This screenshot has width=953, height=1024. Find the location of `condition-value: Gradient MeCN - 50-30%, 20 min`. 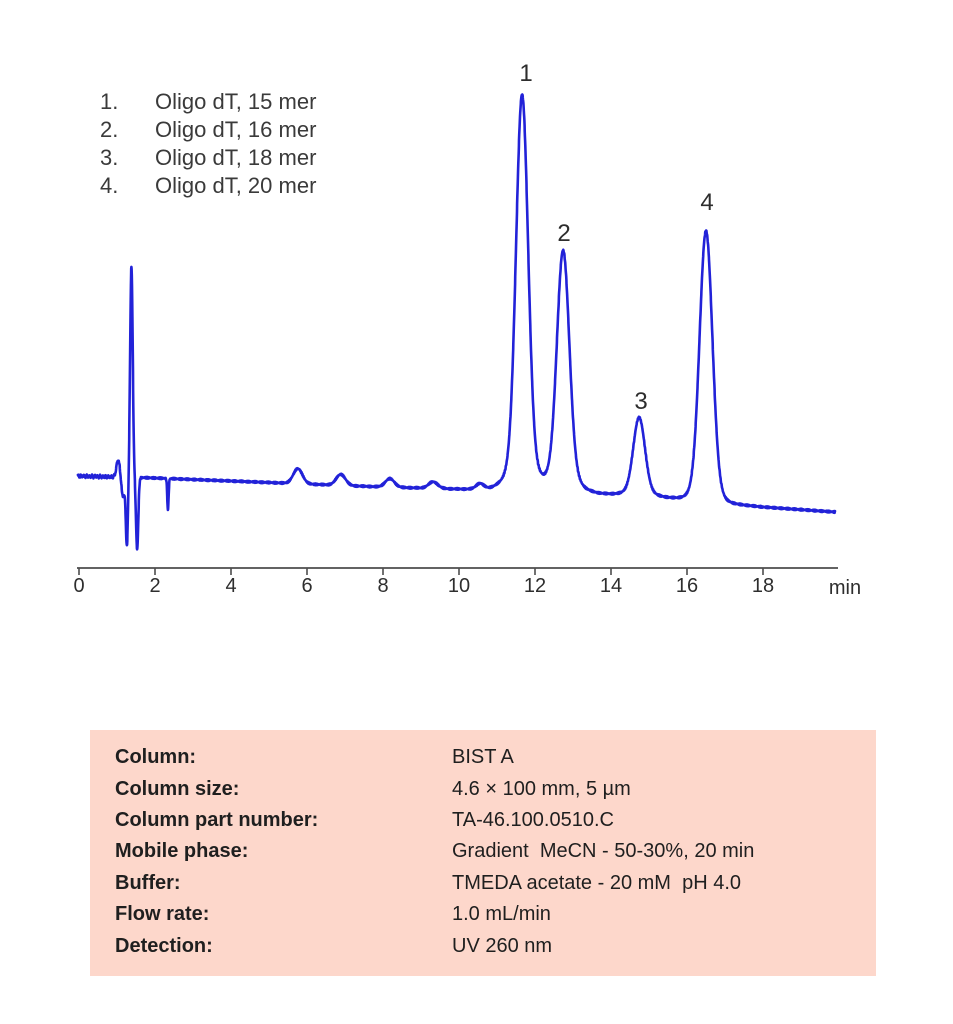

condition-value: Gradient MeCN - 50-30%, 20 min is located at coordinates (603, 851).